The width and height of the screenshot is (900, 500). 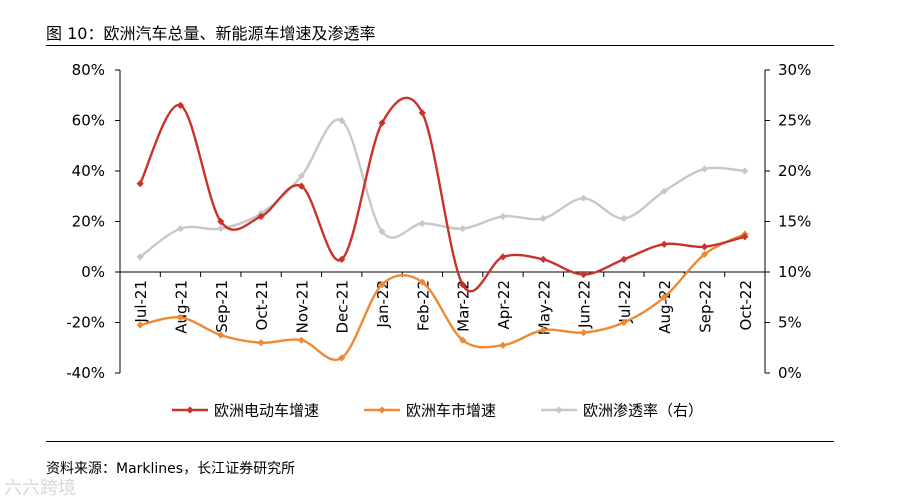 I want to click on x-tick-label: Apr-22, so click(x=504, y=305).